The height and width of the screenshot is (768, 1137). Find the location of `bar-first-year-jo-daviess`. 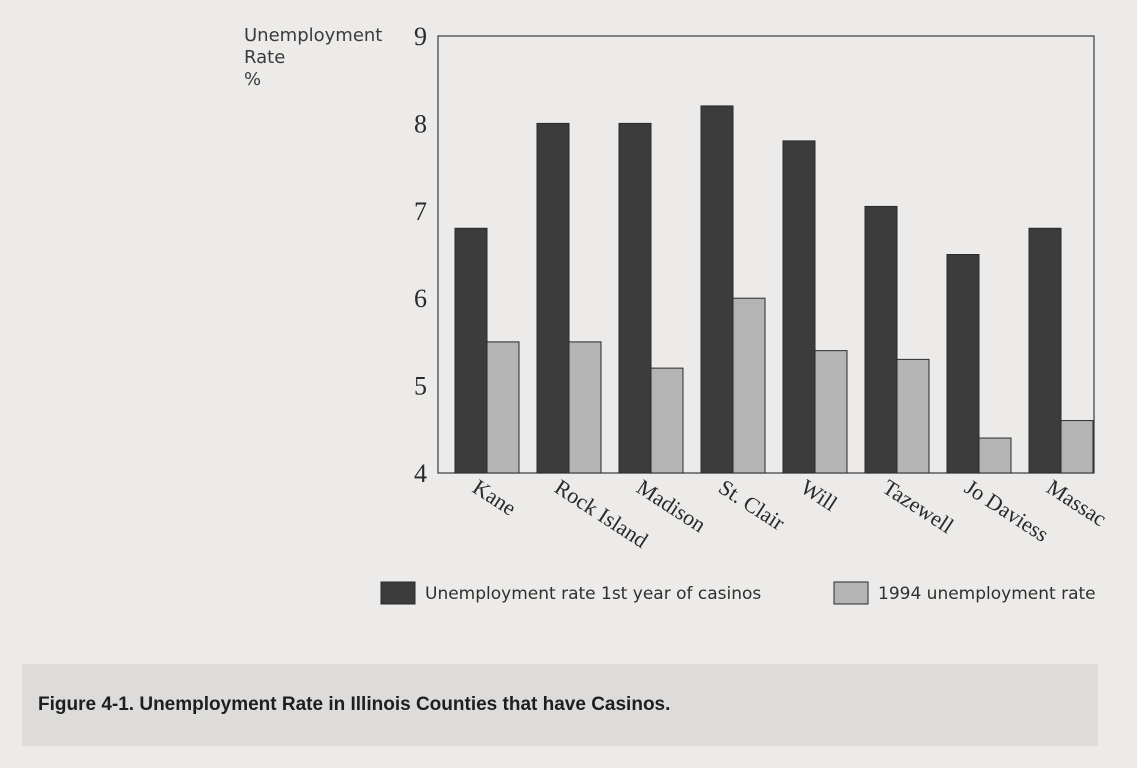

bar-first-year-jo-daviess is located at coordinates (963, 364).